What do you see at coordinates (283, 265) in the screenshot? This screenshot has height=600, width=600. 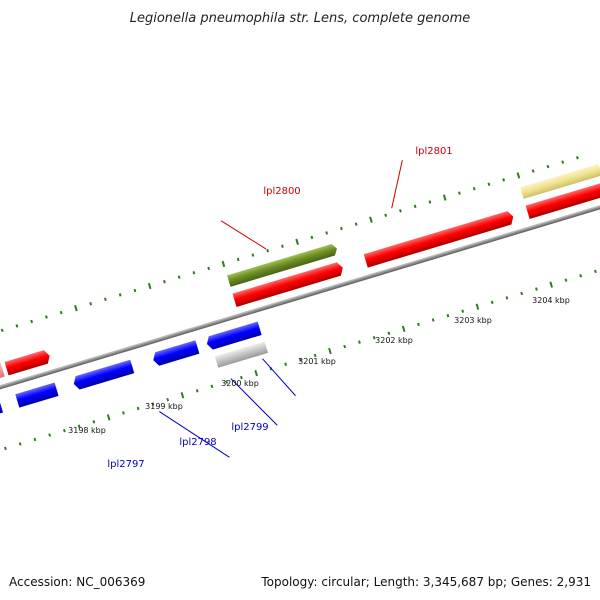 I see `gene-arrow-lpl2800-highlight` at bounding box center [283, 265].